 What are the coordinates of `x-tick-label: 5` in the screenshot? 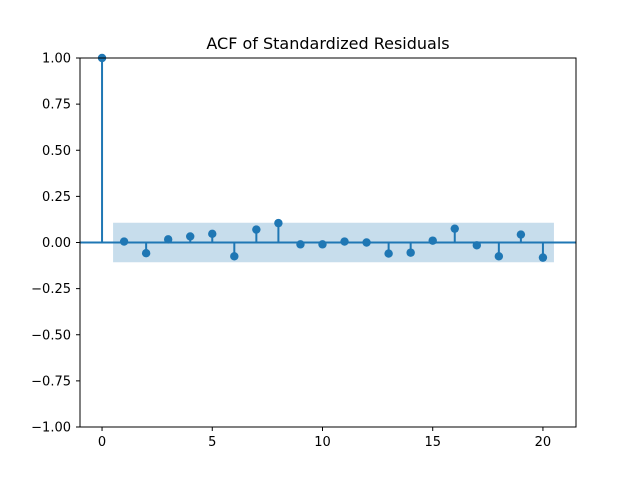 It's located at (212, 442).